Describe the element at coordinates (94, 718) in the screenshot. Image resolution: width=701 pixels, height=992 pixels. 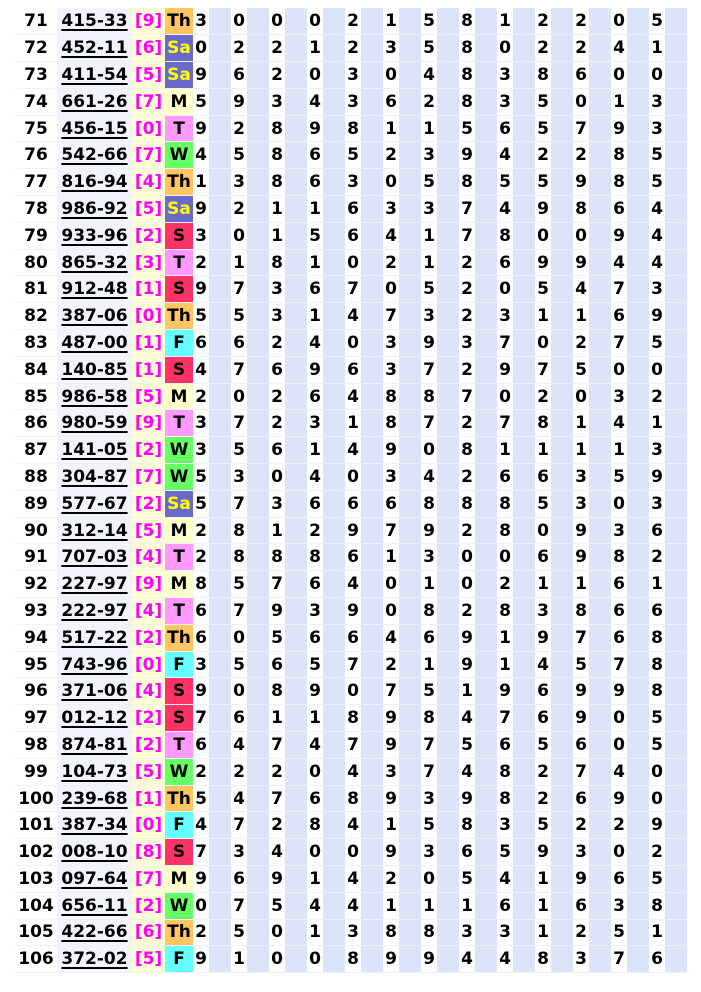
I see `draw-code-link: 012-12` at that location.